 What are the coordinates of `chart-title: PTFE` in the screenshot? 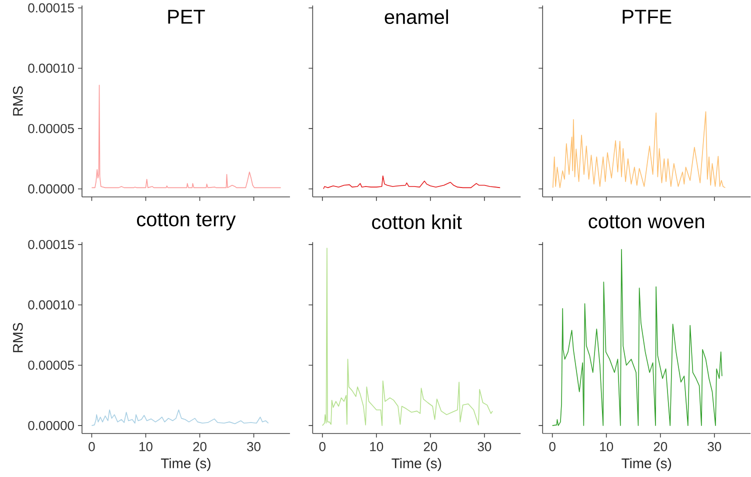 It's located at (647, 17).